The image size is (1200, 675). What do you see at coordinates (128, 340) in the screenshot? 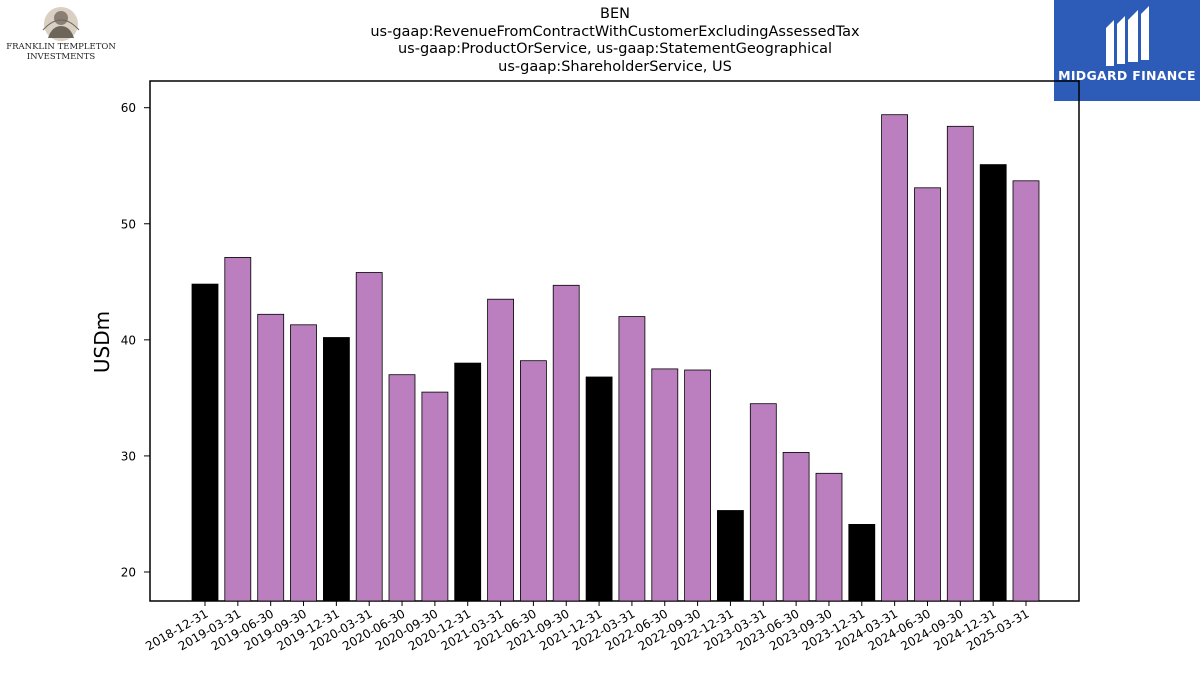
I see `y-tick-label: 40` at bounding box center [128, 340].